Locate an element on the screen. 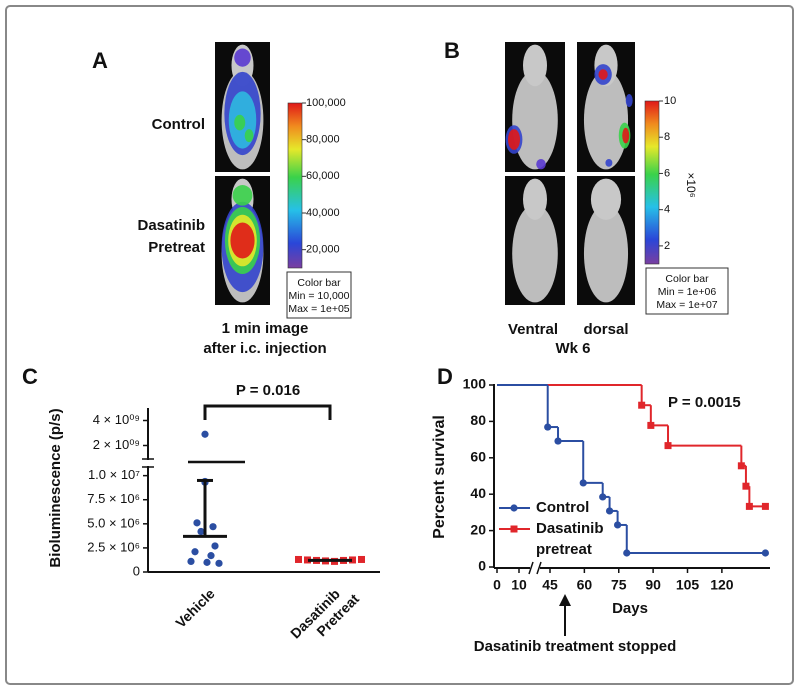 This screenshot has width=800, height=696. annotation: Dasatinib treatment stopped is located at coordinates (575, 646).